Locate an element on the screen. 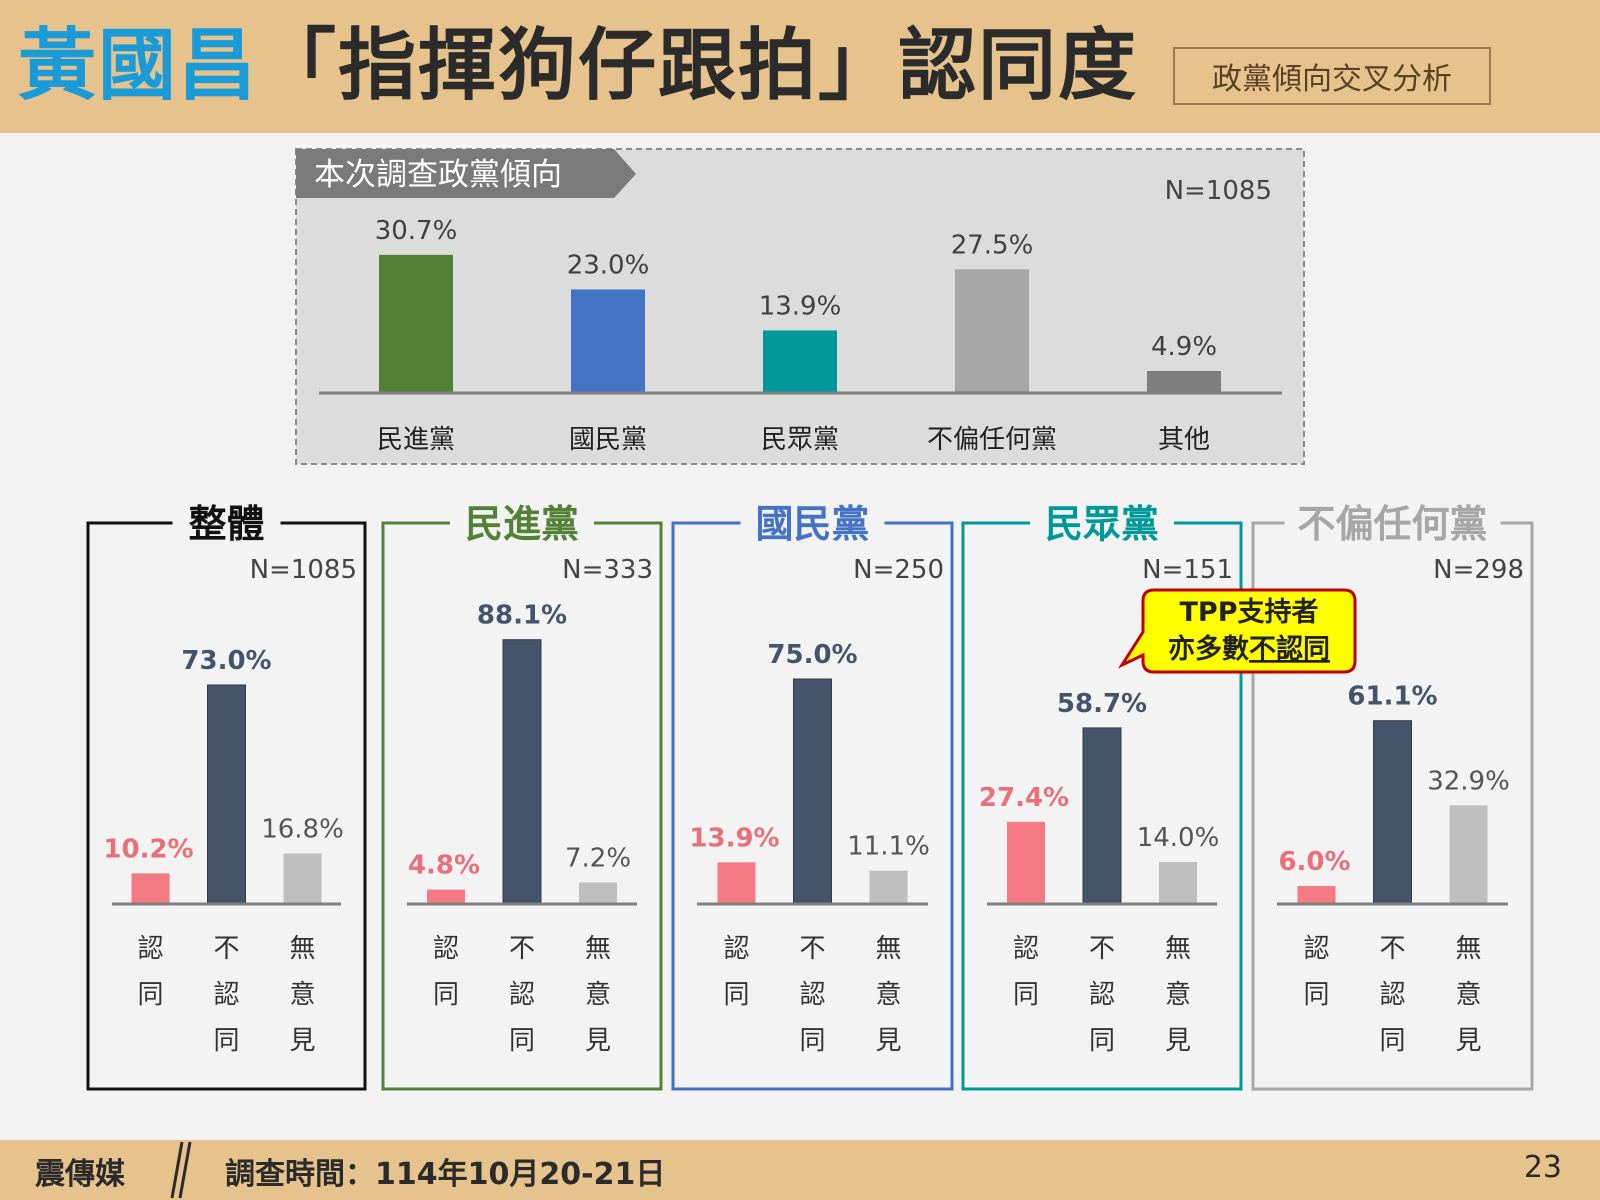  callout-line2-underlined: 不認同 is located at coordinates (1289, 649).